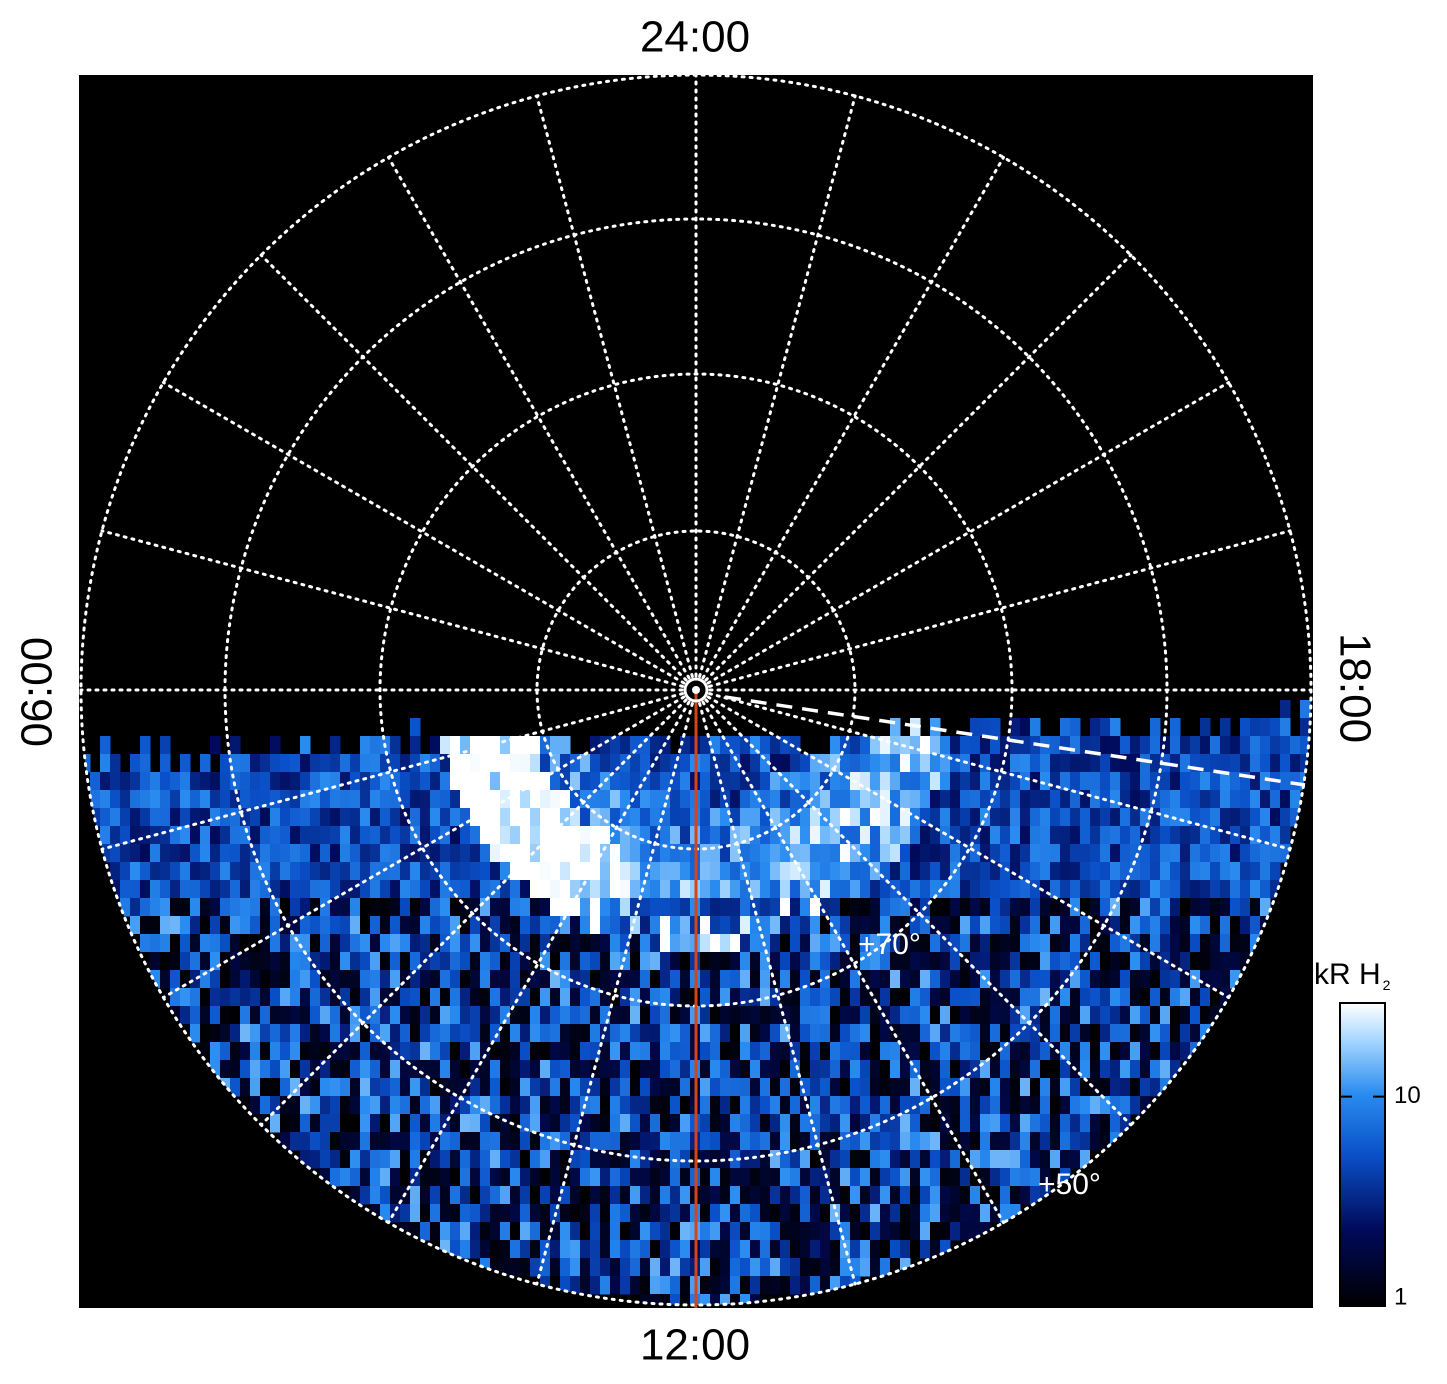 The width and height of the screenshot is (1447, 1384). Describe the element at coordinates (37, 692) in the screenshot. I see `hour-label: 06:00` at that location.